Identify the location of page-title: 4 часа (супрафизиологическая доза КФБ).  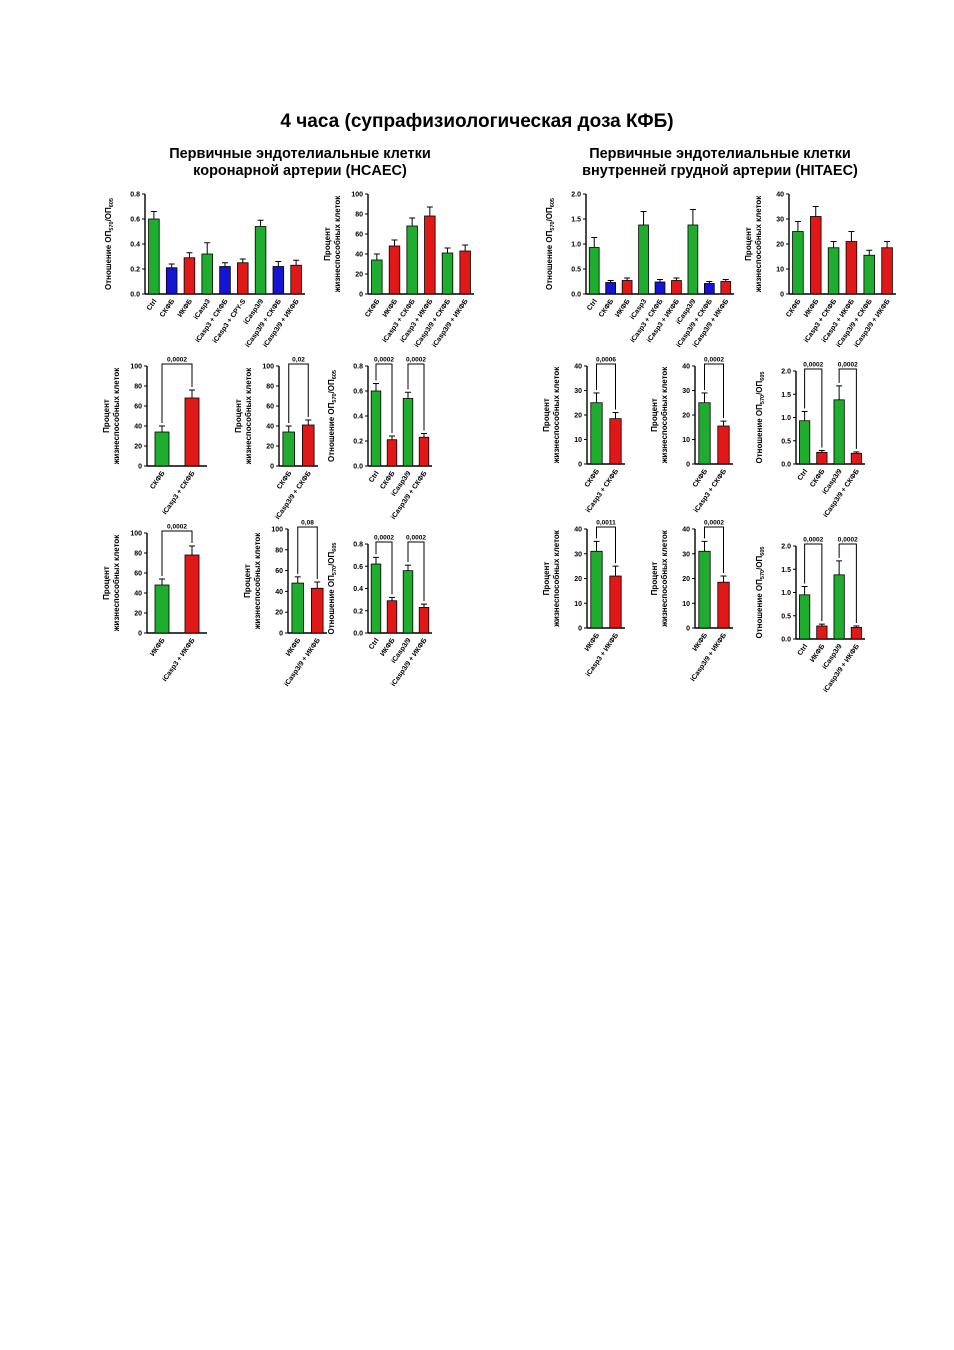
(477, 121).